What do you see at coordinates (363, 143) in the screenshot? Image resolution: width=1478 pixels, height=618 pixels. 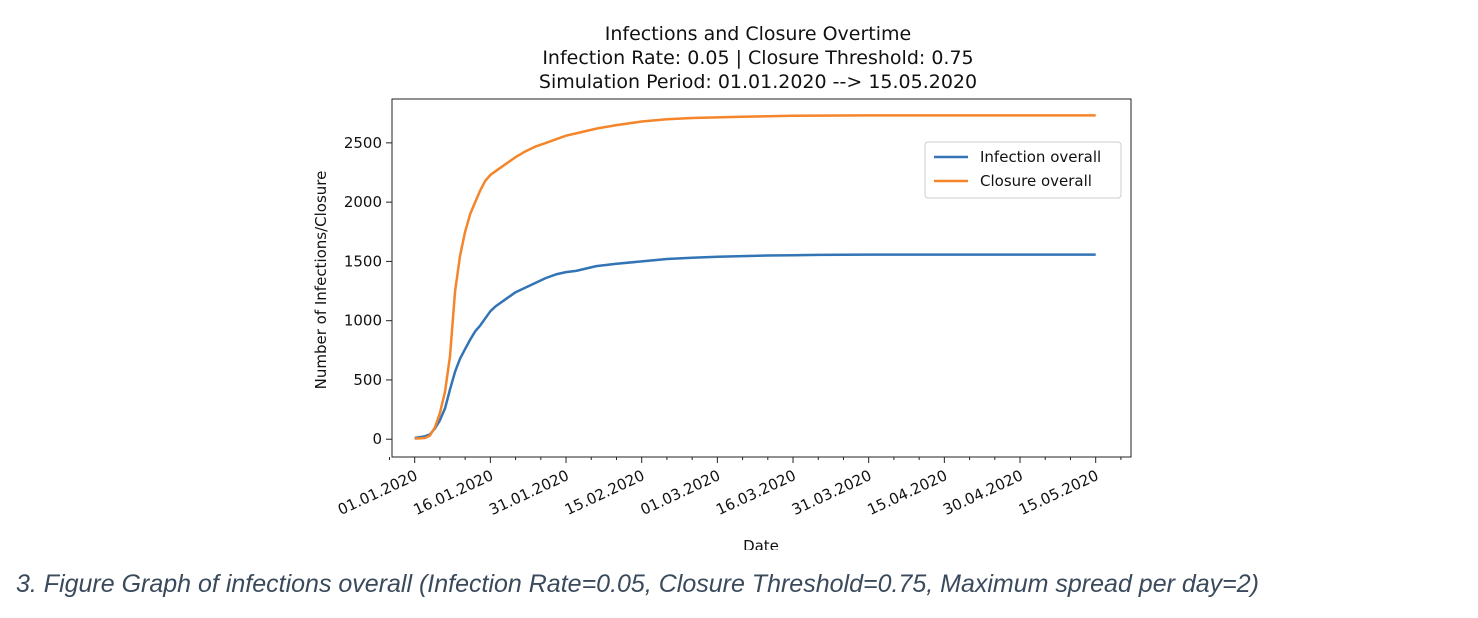 I see `y-tick-label: 2500` at bounding box center [363, 143].